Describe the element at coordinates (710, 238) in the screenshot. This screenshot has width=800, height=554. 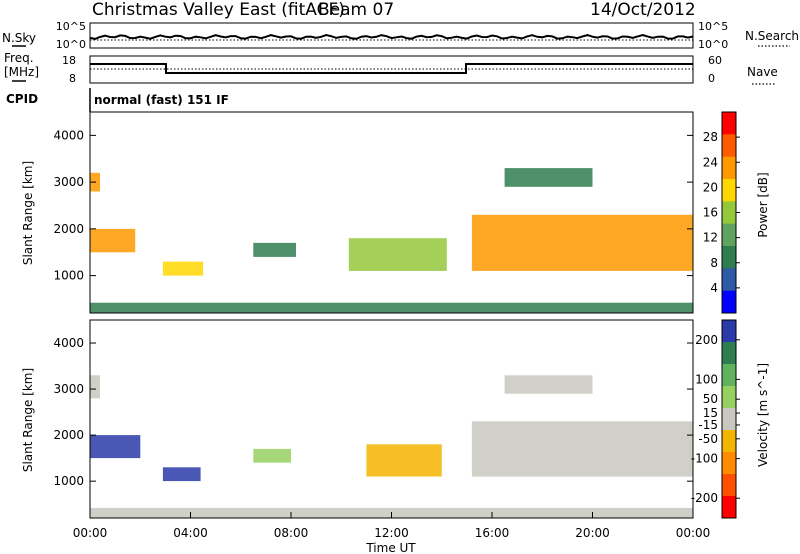
I see `colorbar-tick-label: 12` at that location.